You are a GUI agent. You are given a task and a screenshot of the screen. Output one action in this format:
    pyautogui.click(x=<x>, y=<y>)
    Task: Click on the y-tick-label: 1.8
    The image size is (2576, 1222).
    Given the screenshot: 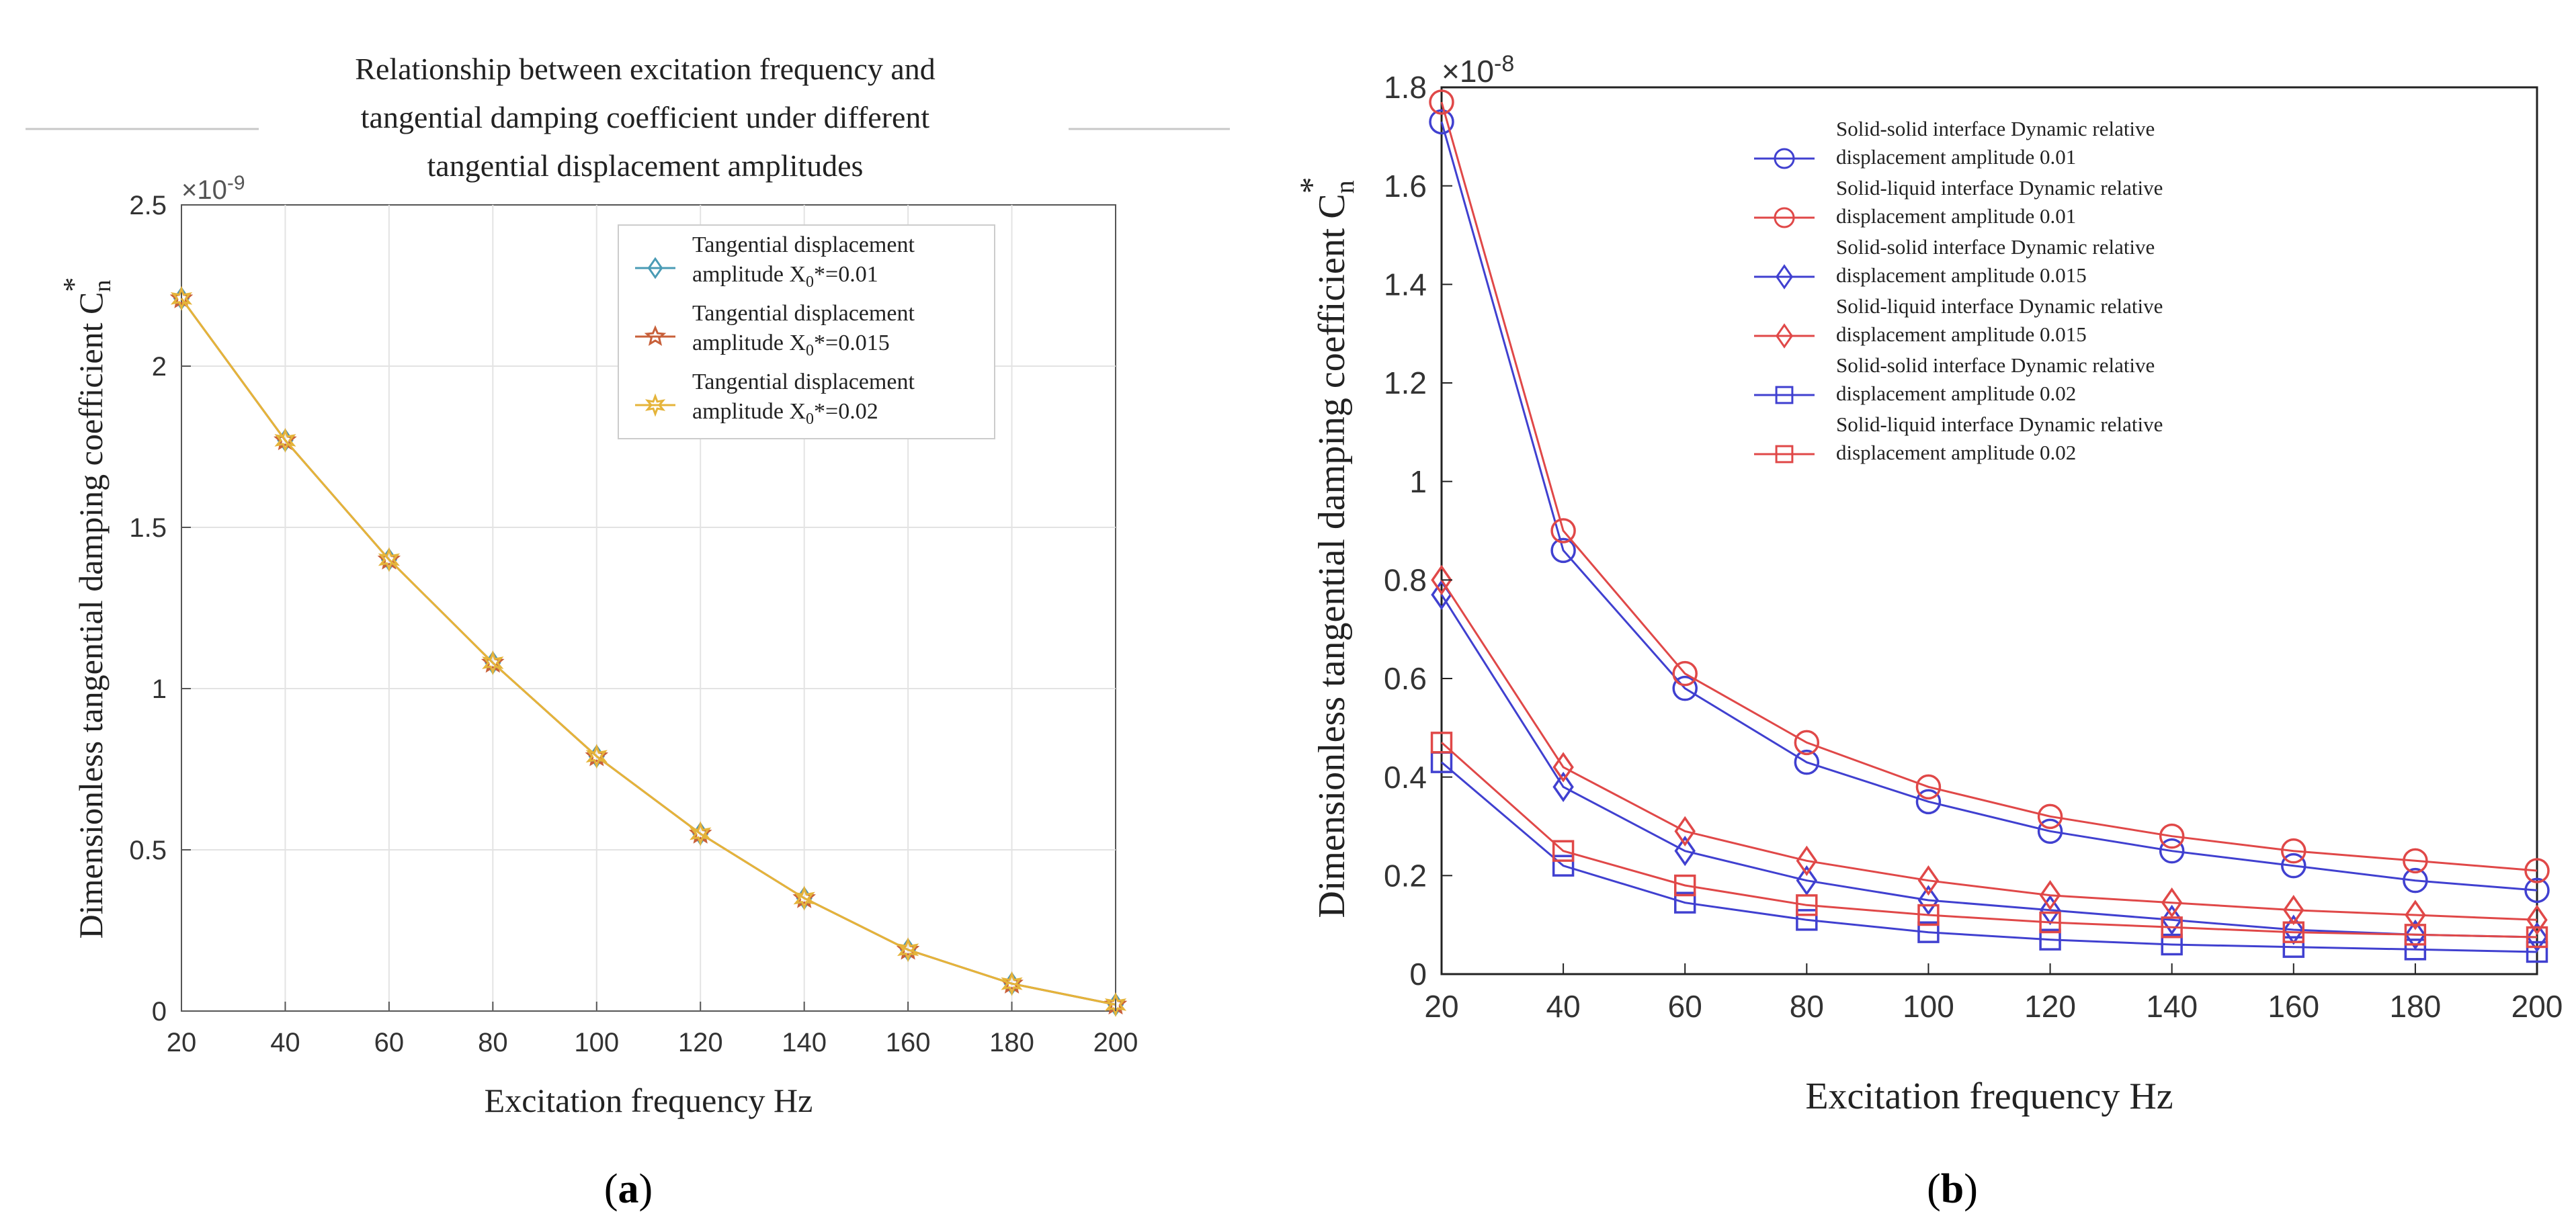 What is the action you would take?
    pyautogui.click(x=1405, y=87)
    